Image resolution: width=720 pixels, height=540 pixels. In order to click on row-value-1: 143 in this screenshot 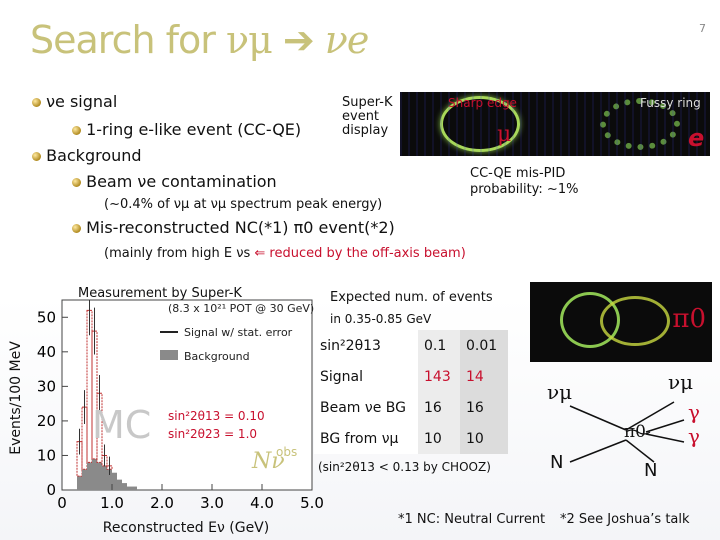, I will do `click(439, 376)`.